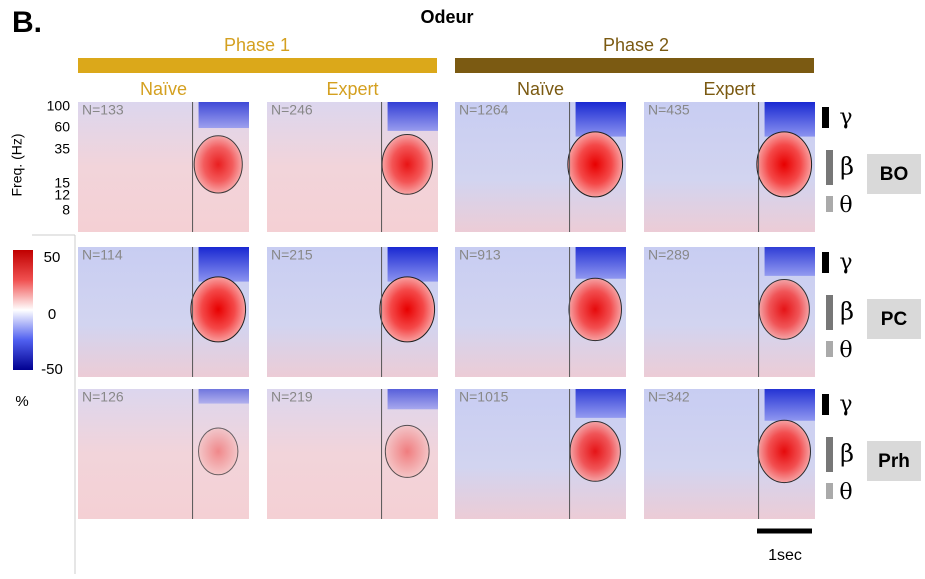 The width and height of the screenshot is (925, 579). What do you see at coordinates (59, 106) in the screenshot?
I see `y-tick-label: 100` at bounding box center [59, 106].